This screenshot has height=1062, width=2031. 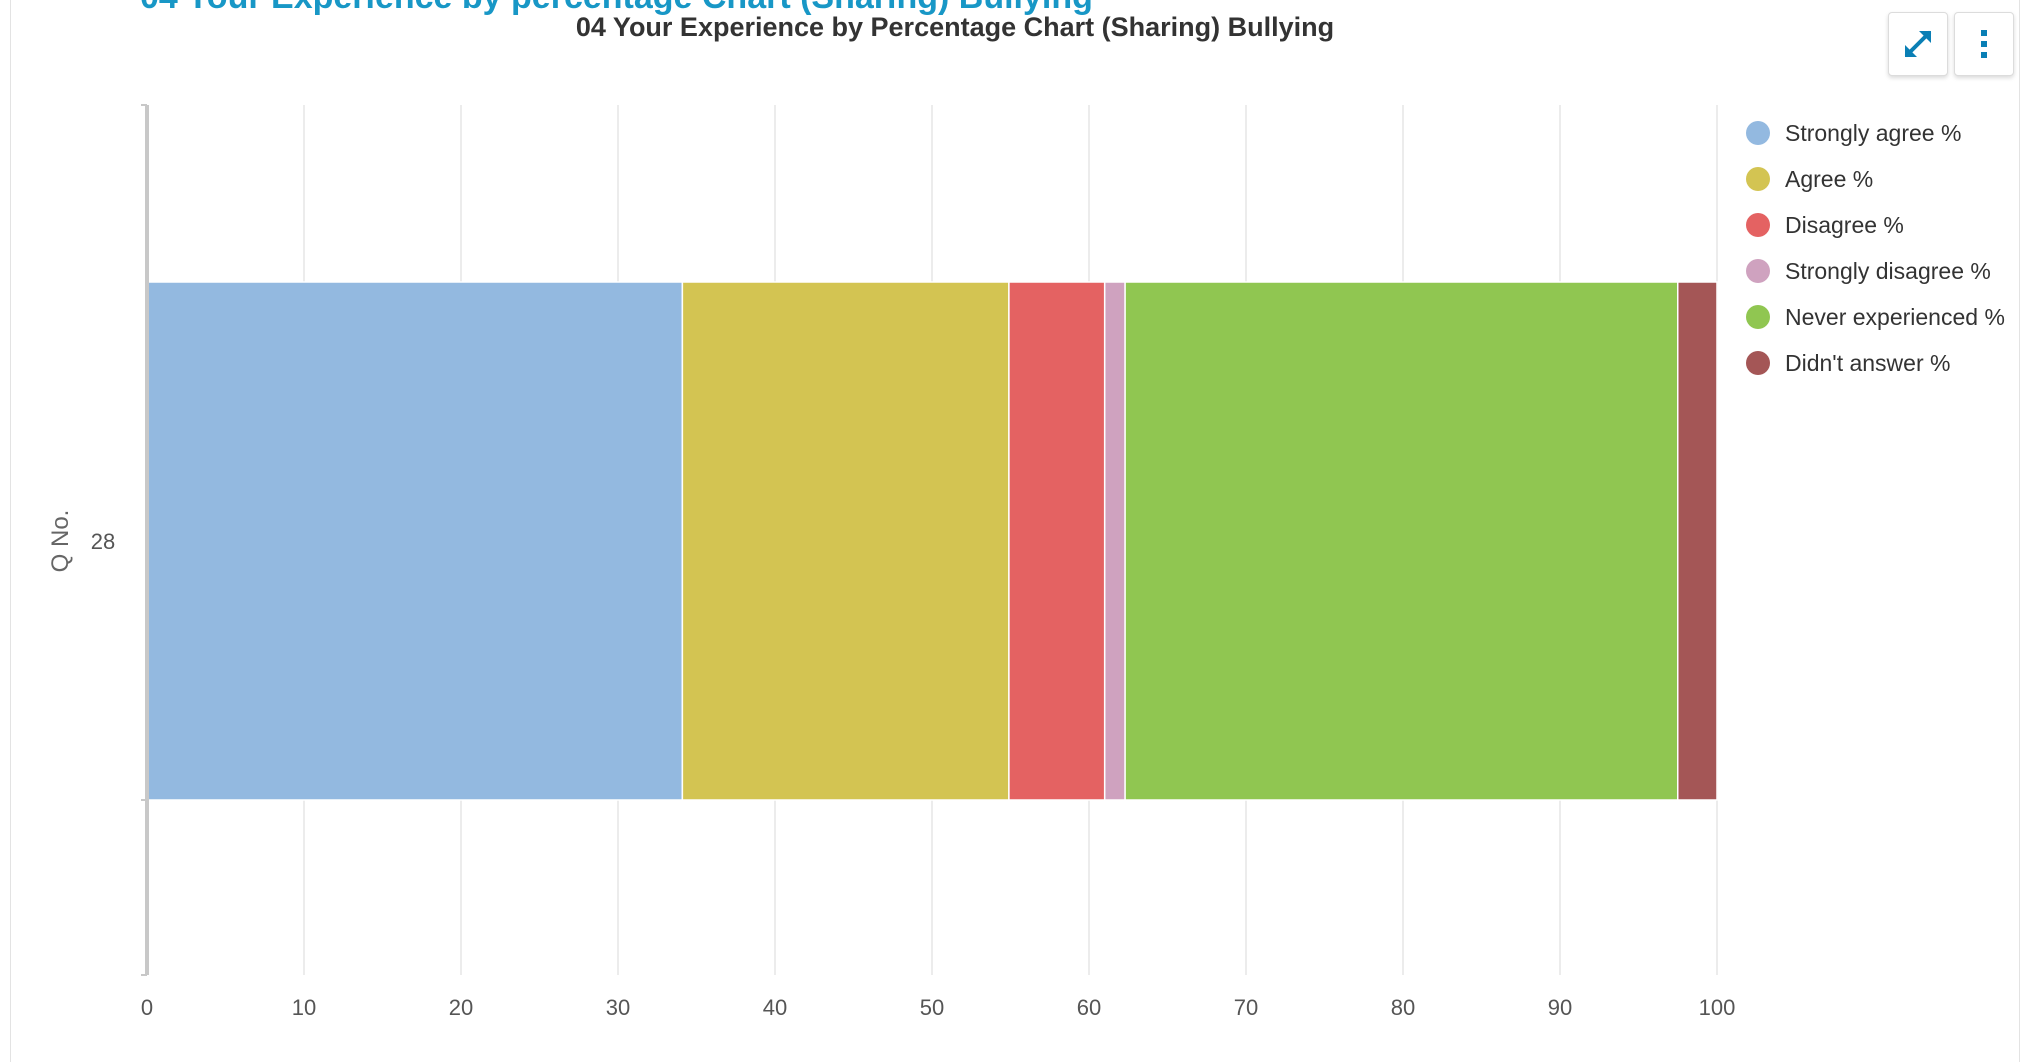 What do you see at coordinates (1560, 1007) in the screenshot?
I see `x-tick-label: 90` at bounding box center [1560, 1007].